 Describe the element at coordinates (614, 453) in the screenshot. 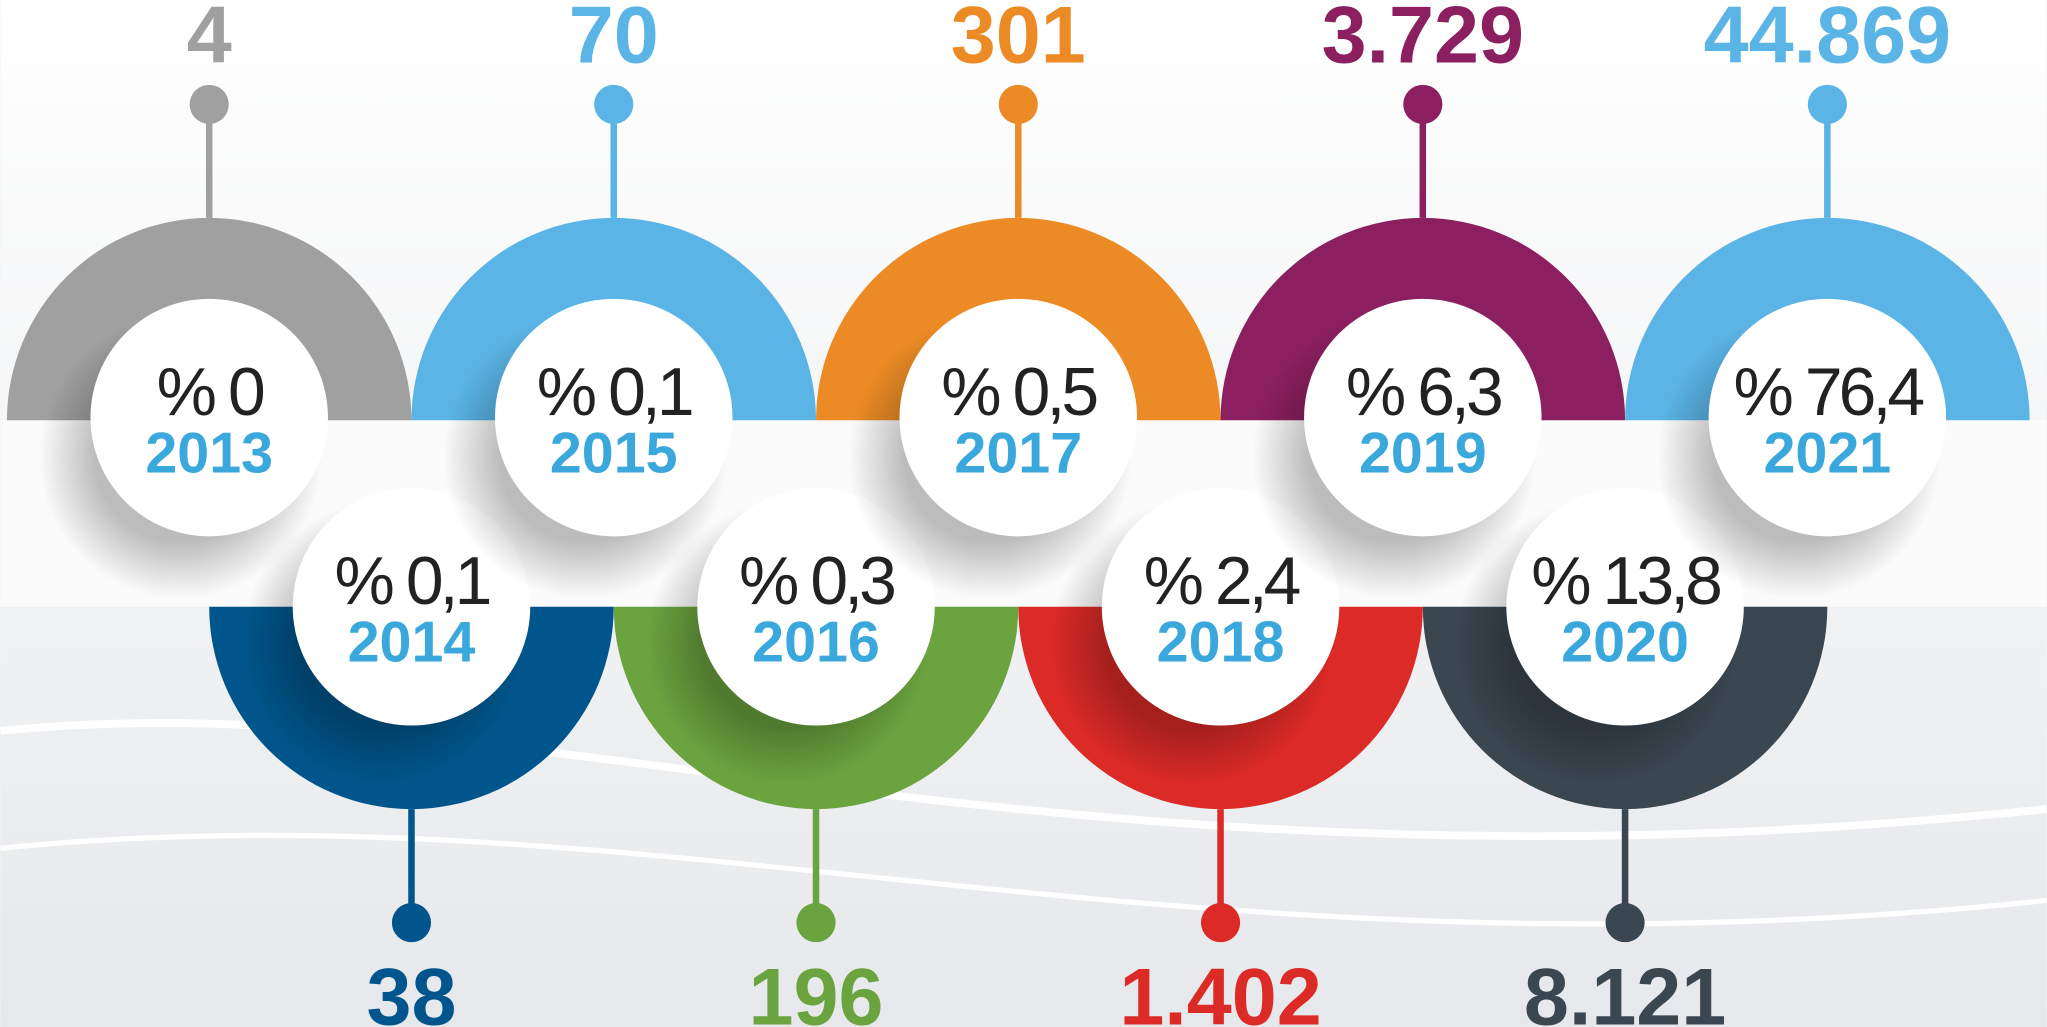

I see `year: 2015` at that location.